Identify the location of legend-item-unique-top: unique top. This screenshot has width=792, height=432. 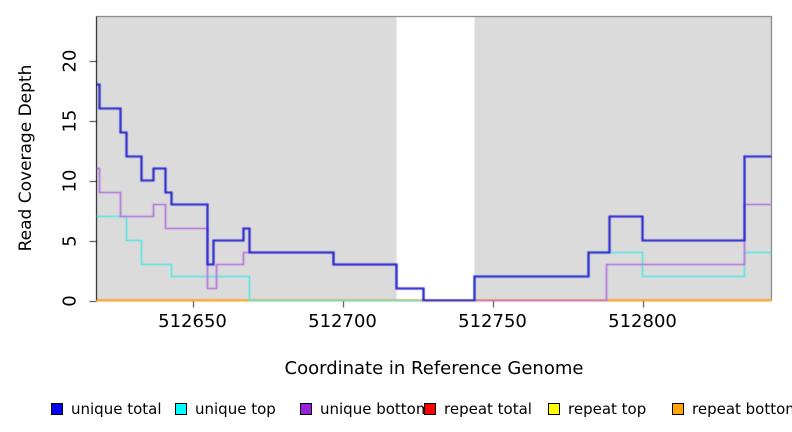
(225, 409).